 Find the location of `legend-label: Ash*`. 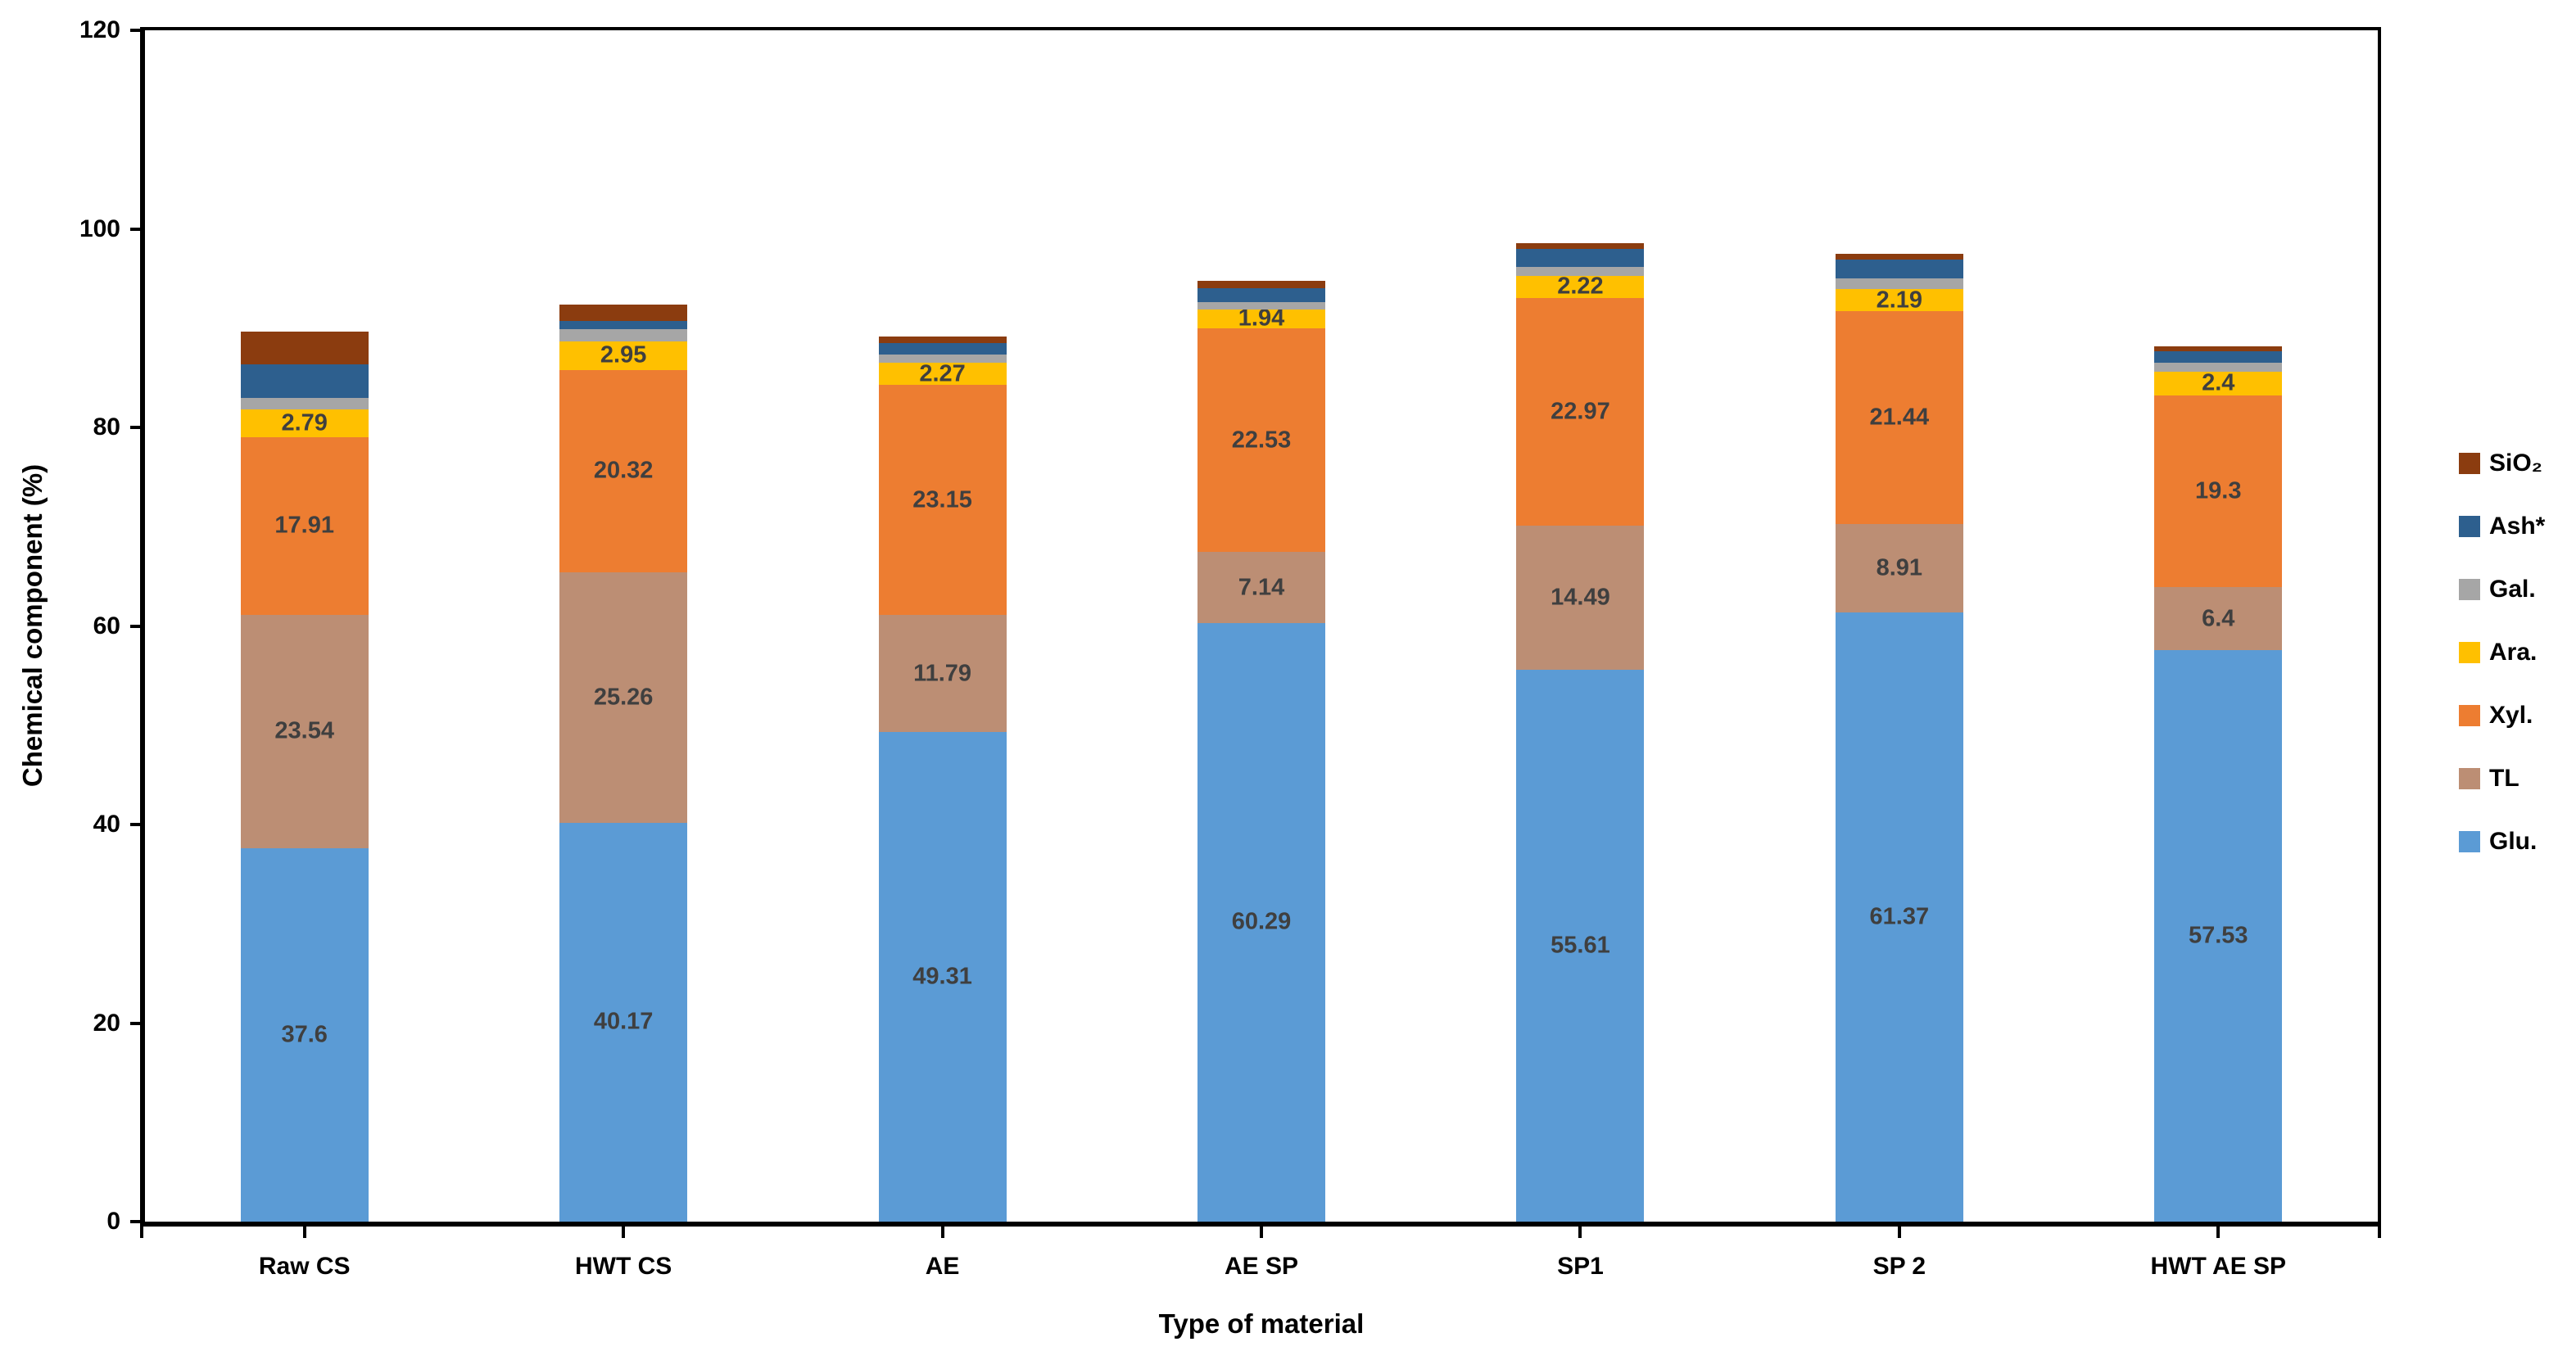

legend-label: Ash* is located at coordinates (2517, 526).